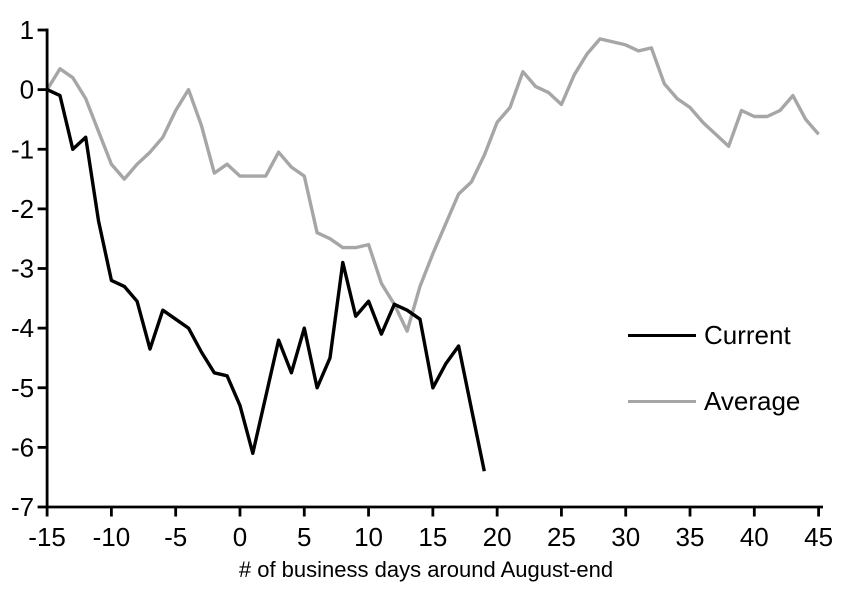  I want to click on x-tick-label: 15, so click(432, 537).